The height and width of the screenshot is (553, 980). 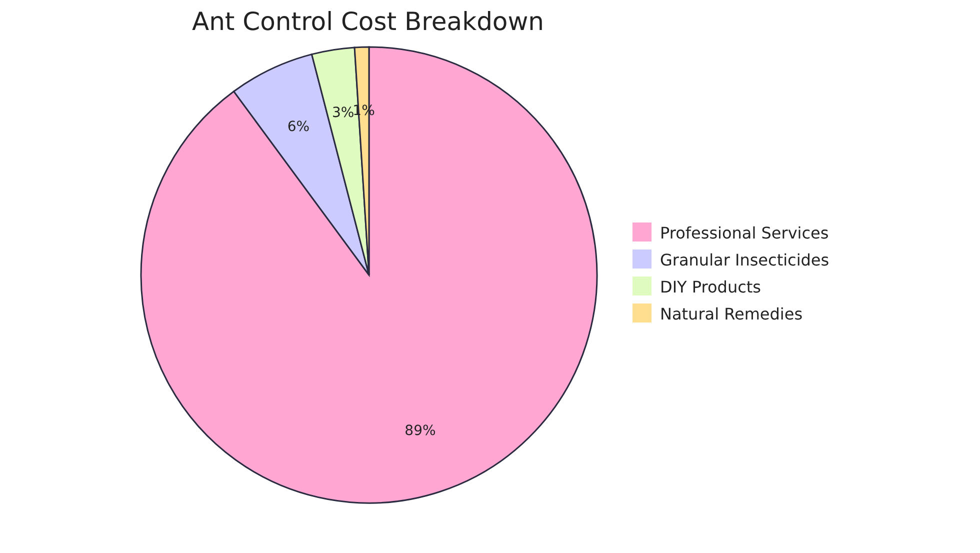 What do you see at coordinates (298, 126) in the screenshot?
I see `data-label: 6%` at bounding box center [298, 126].